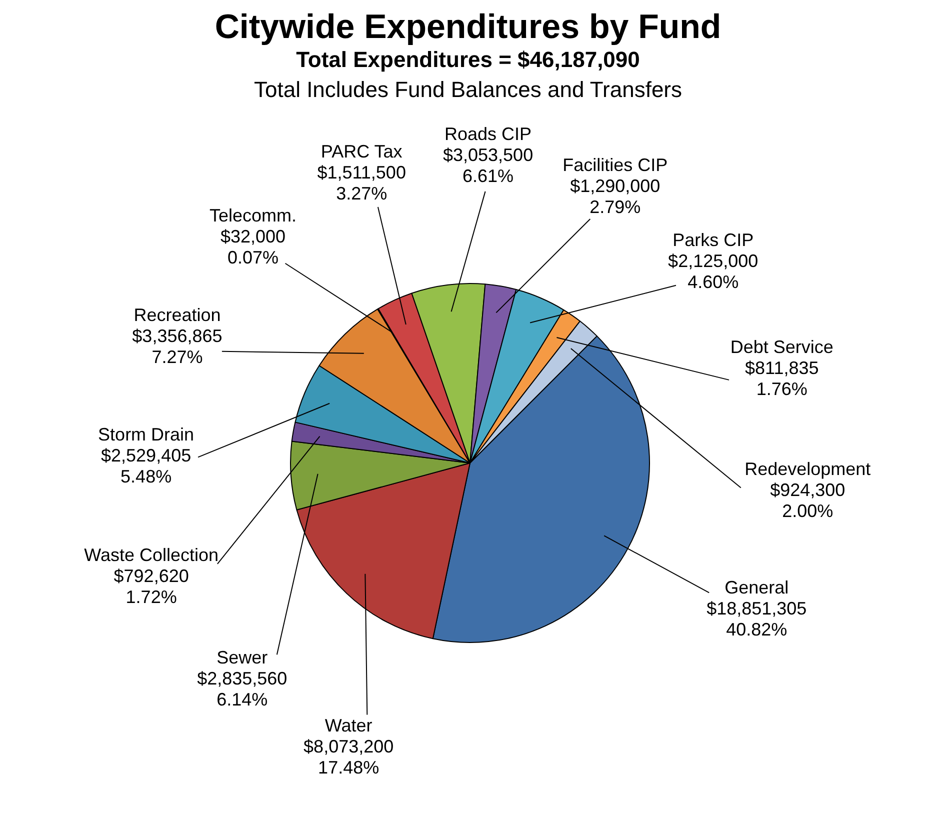 The width and height of the screenshot is (938, 822). I want to click on chart-title: Citywide Expenditures by Fund, so click(468, 27).